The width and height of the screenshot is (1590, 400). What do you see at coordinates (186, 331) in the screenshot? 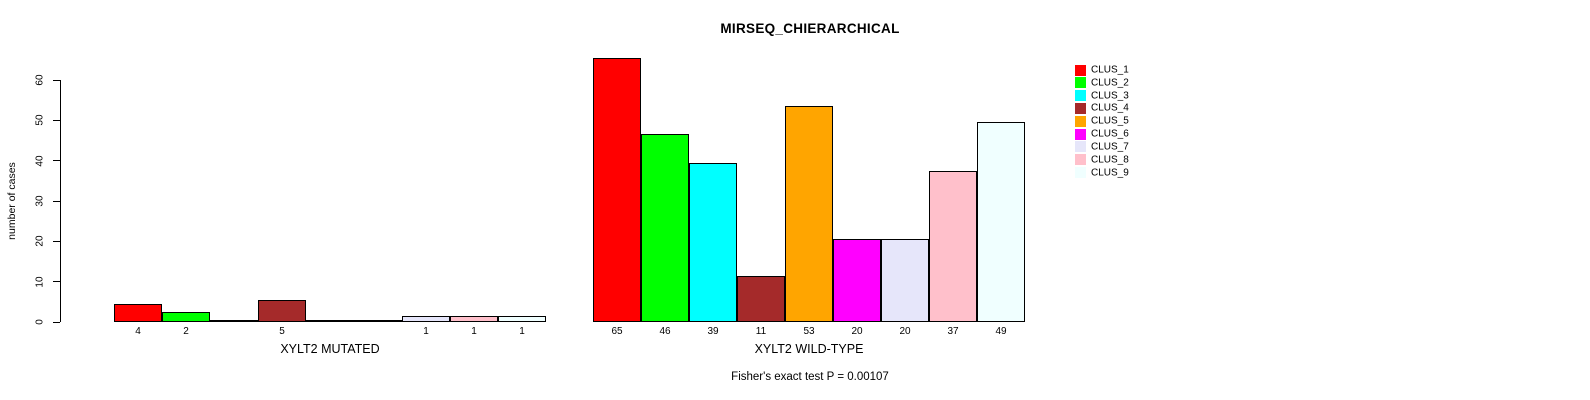
I see `bar-value-label: 2` at bounding box center [186, 331].